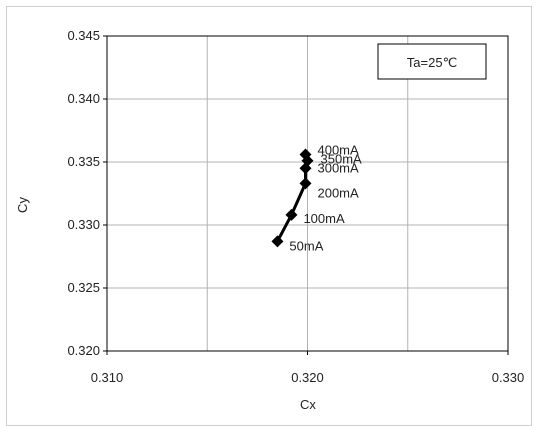 The width and height of the screenshot is (540, 426). I want to click on y-tick-label: 0.335, so click(83, 161).